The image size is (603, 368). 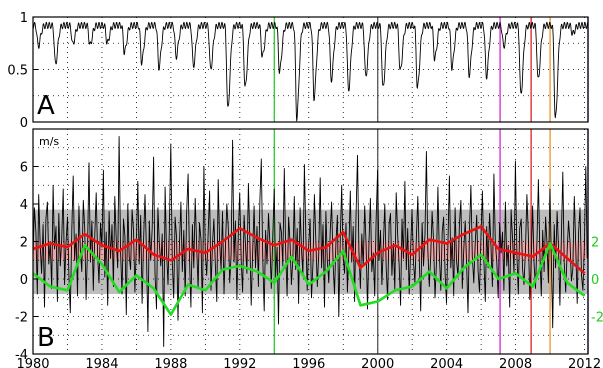 What do you see at coordinates (101, 362) in the screenshot?
I see `x-tick-label: 1984` at bounding box center [101, 362].